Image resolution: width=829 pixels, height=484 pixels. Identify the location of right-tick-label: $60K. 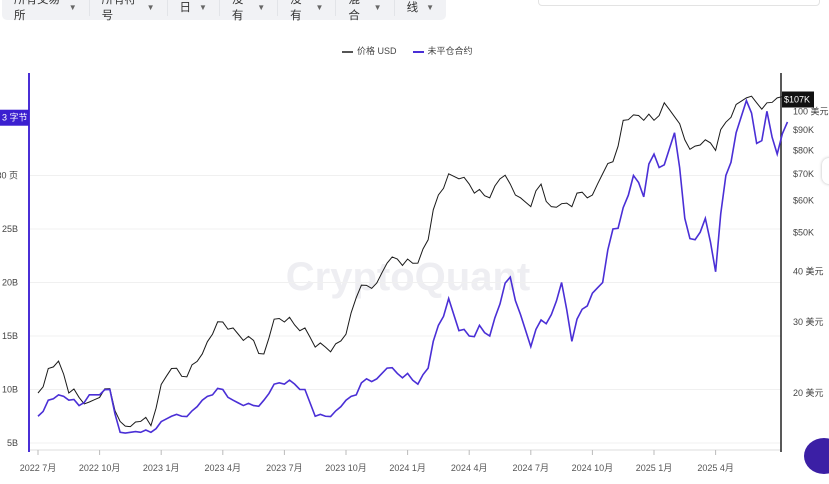
(803, 201).